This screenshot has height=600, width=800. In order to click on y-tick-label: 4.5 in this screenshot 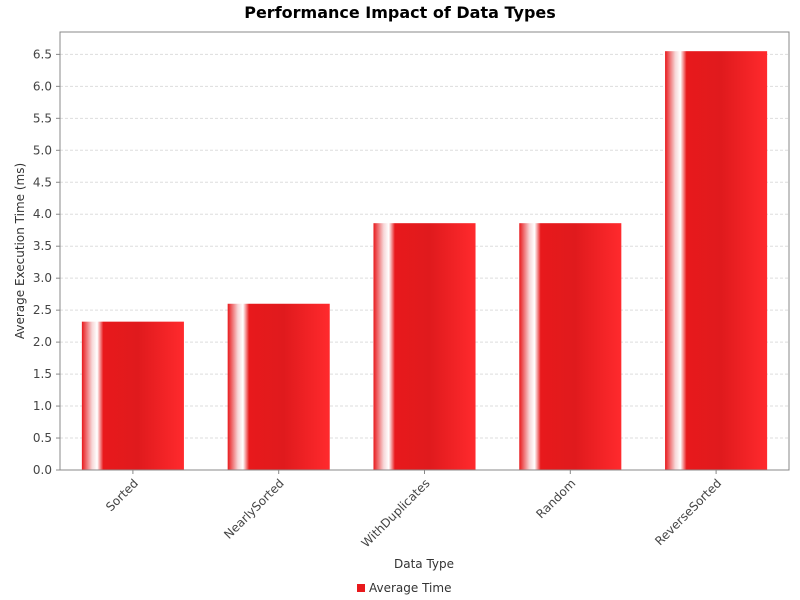, I will do `click(42, 182)`.